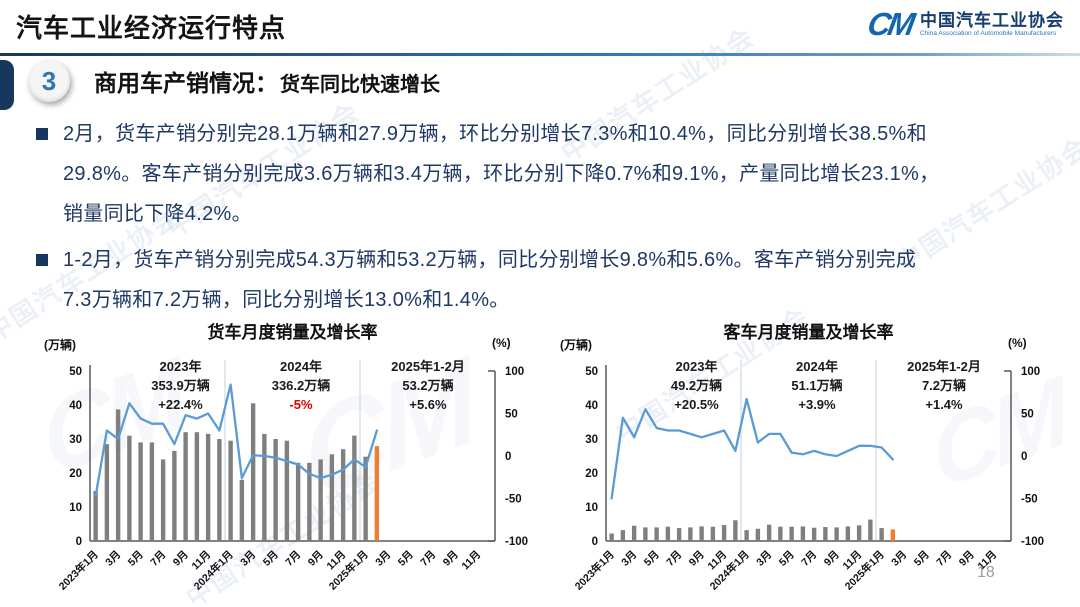 The image size is (1080, 607). I want to click on page-number: 18, so click(986, 572).